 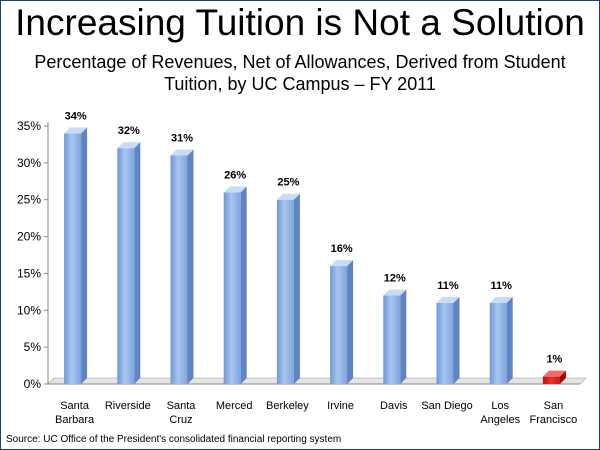 I want to click on y-tick-label: 20%, so click(x=29, y=237).